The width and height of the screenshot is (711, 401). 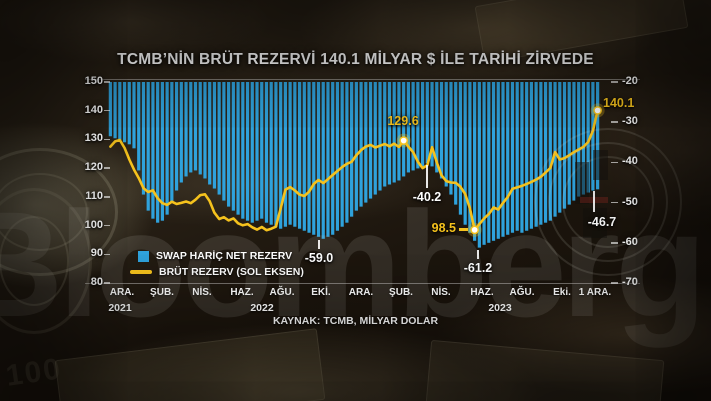 I want to click on left-axis-tick-label: 100, so click(x=93, y=224).